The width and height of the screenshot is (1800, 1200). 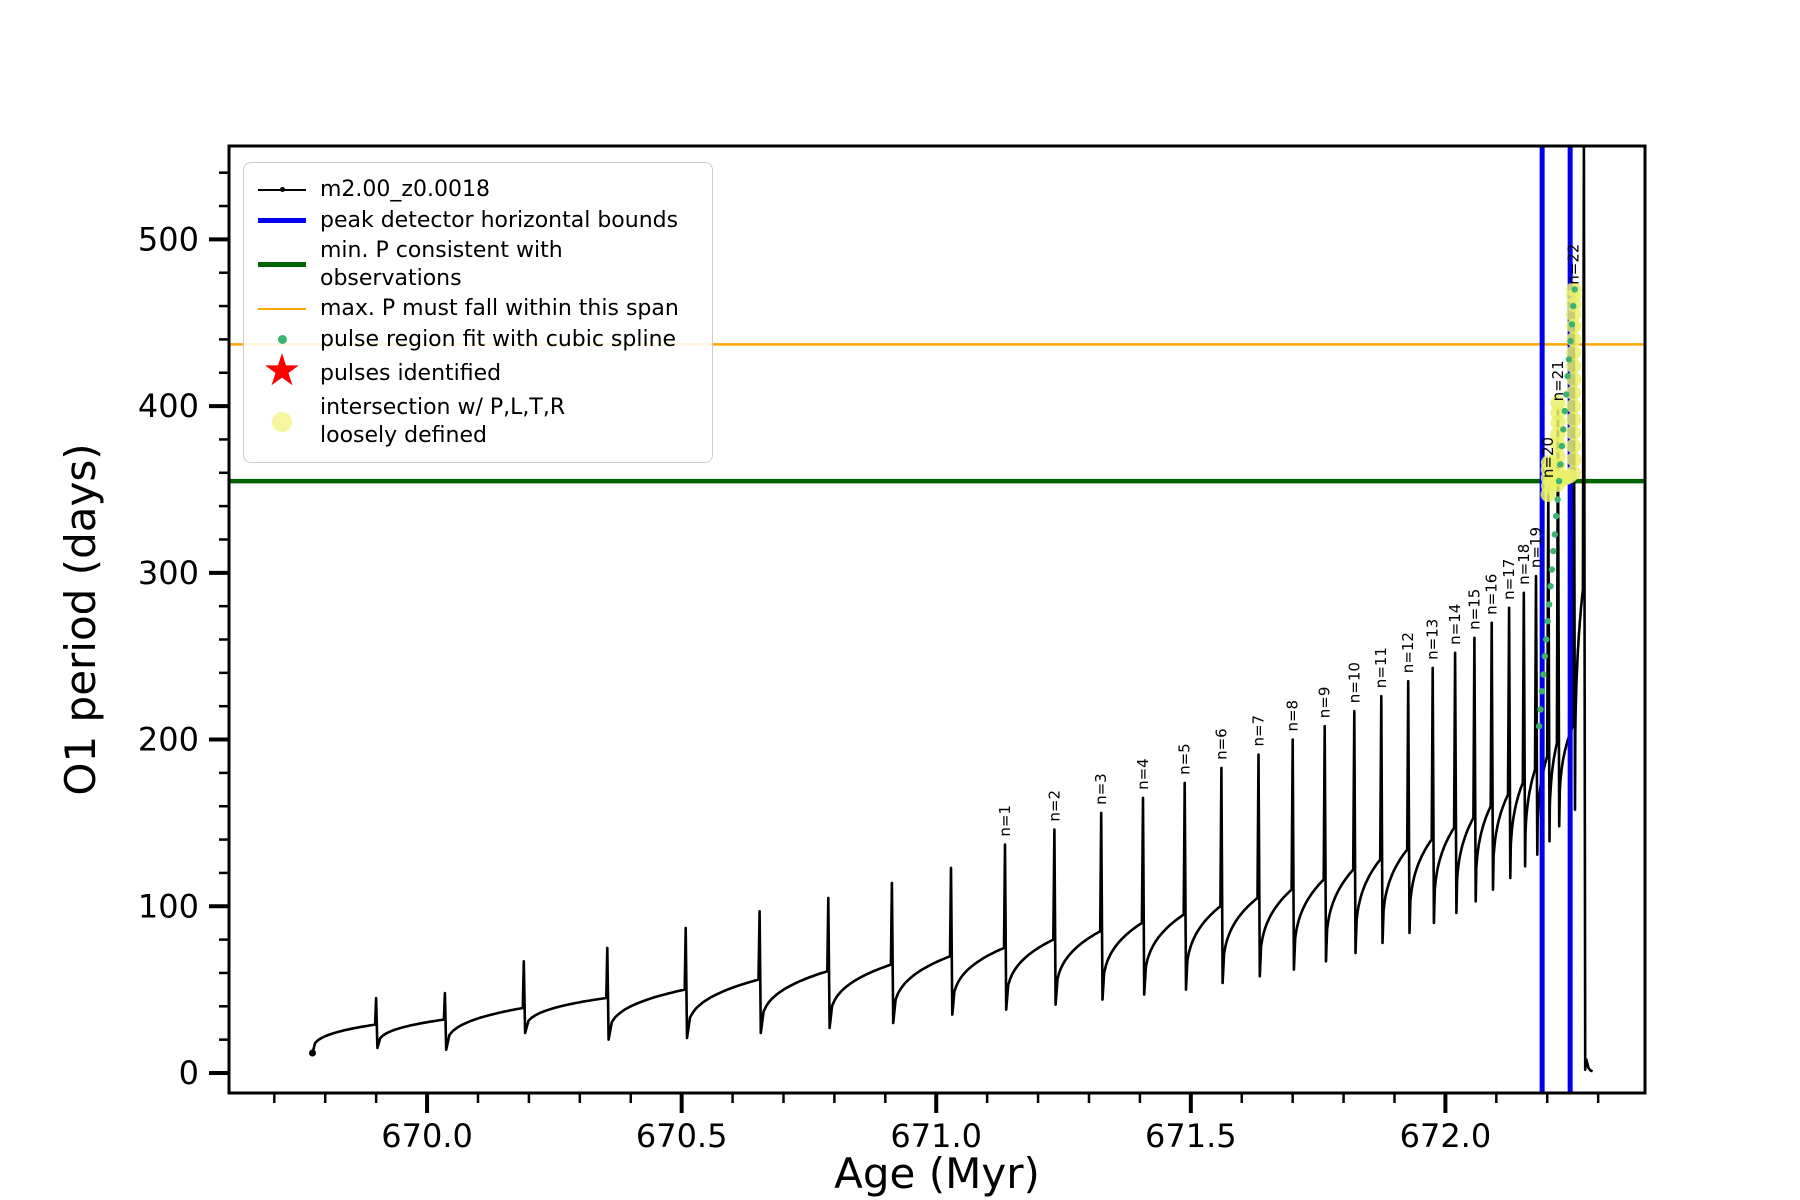 I want to click on pulse-label-n-4: n=4, so click(x=1143, y=774).